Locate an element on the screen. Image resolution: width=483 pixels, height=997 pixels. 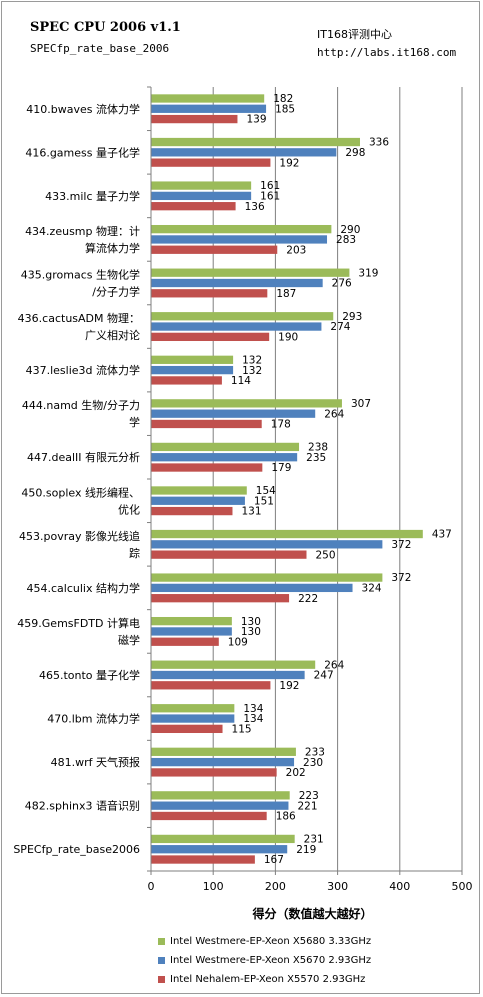
data-label: 185 is located at coordinates (285, 109).